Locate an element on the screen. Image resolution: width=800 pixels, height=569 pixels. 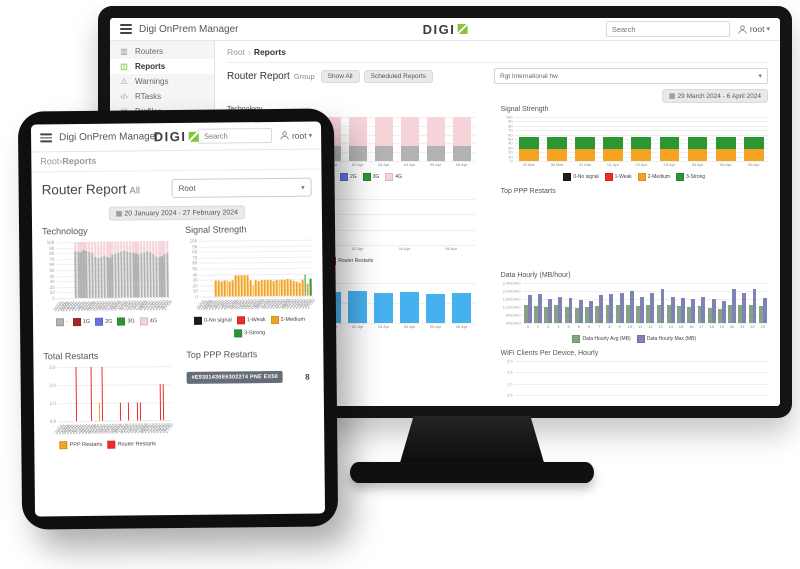
x-tick-label: 5 is located at coordinates (578, 326).